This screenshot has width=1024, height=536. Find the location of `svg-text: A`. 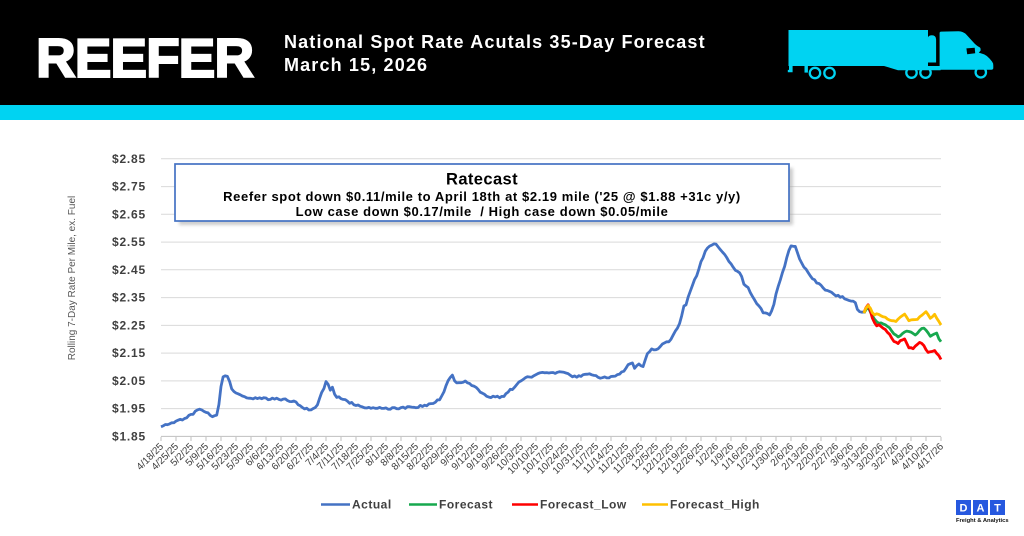

svg-text: A is located at coordinates (981, 509).